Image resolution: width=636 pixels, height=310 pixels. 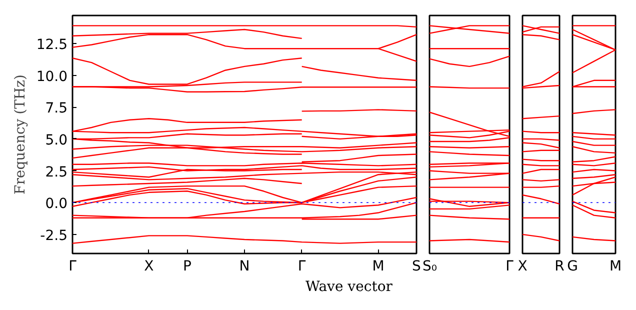 I want to click on x-tick-label: S₀, so click(x=430, y=266).